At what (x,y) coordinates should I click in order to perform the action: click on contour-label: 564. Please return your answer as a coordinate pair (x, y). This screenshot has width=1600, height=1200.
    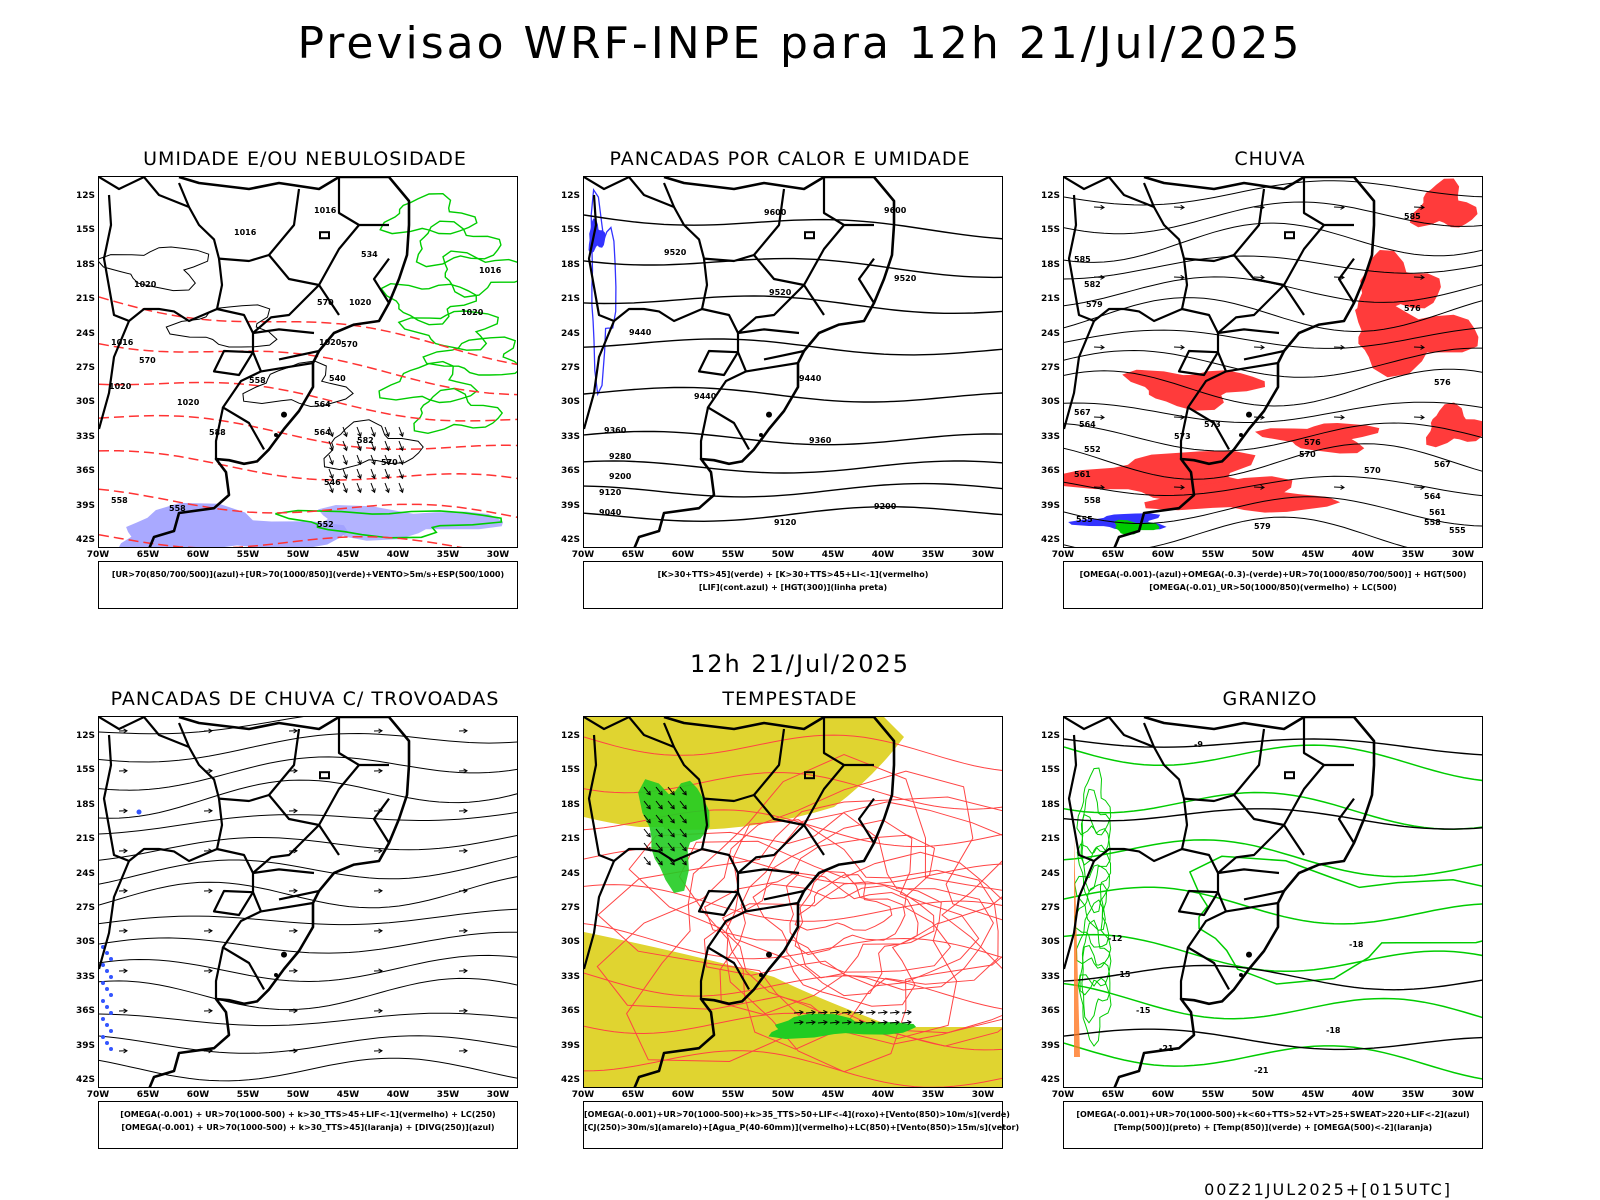
    Looking at the image, I should click on (1432, 496).